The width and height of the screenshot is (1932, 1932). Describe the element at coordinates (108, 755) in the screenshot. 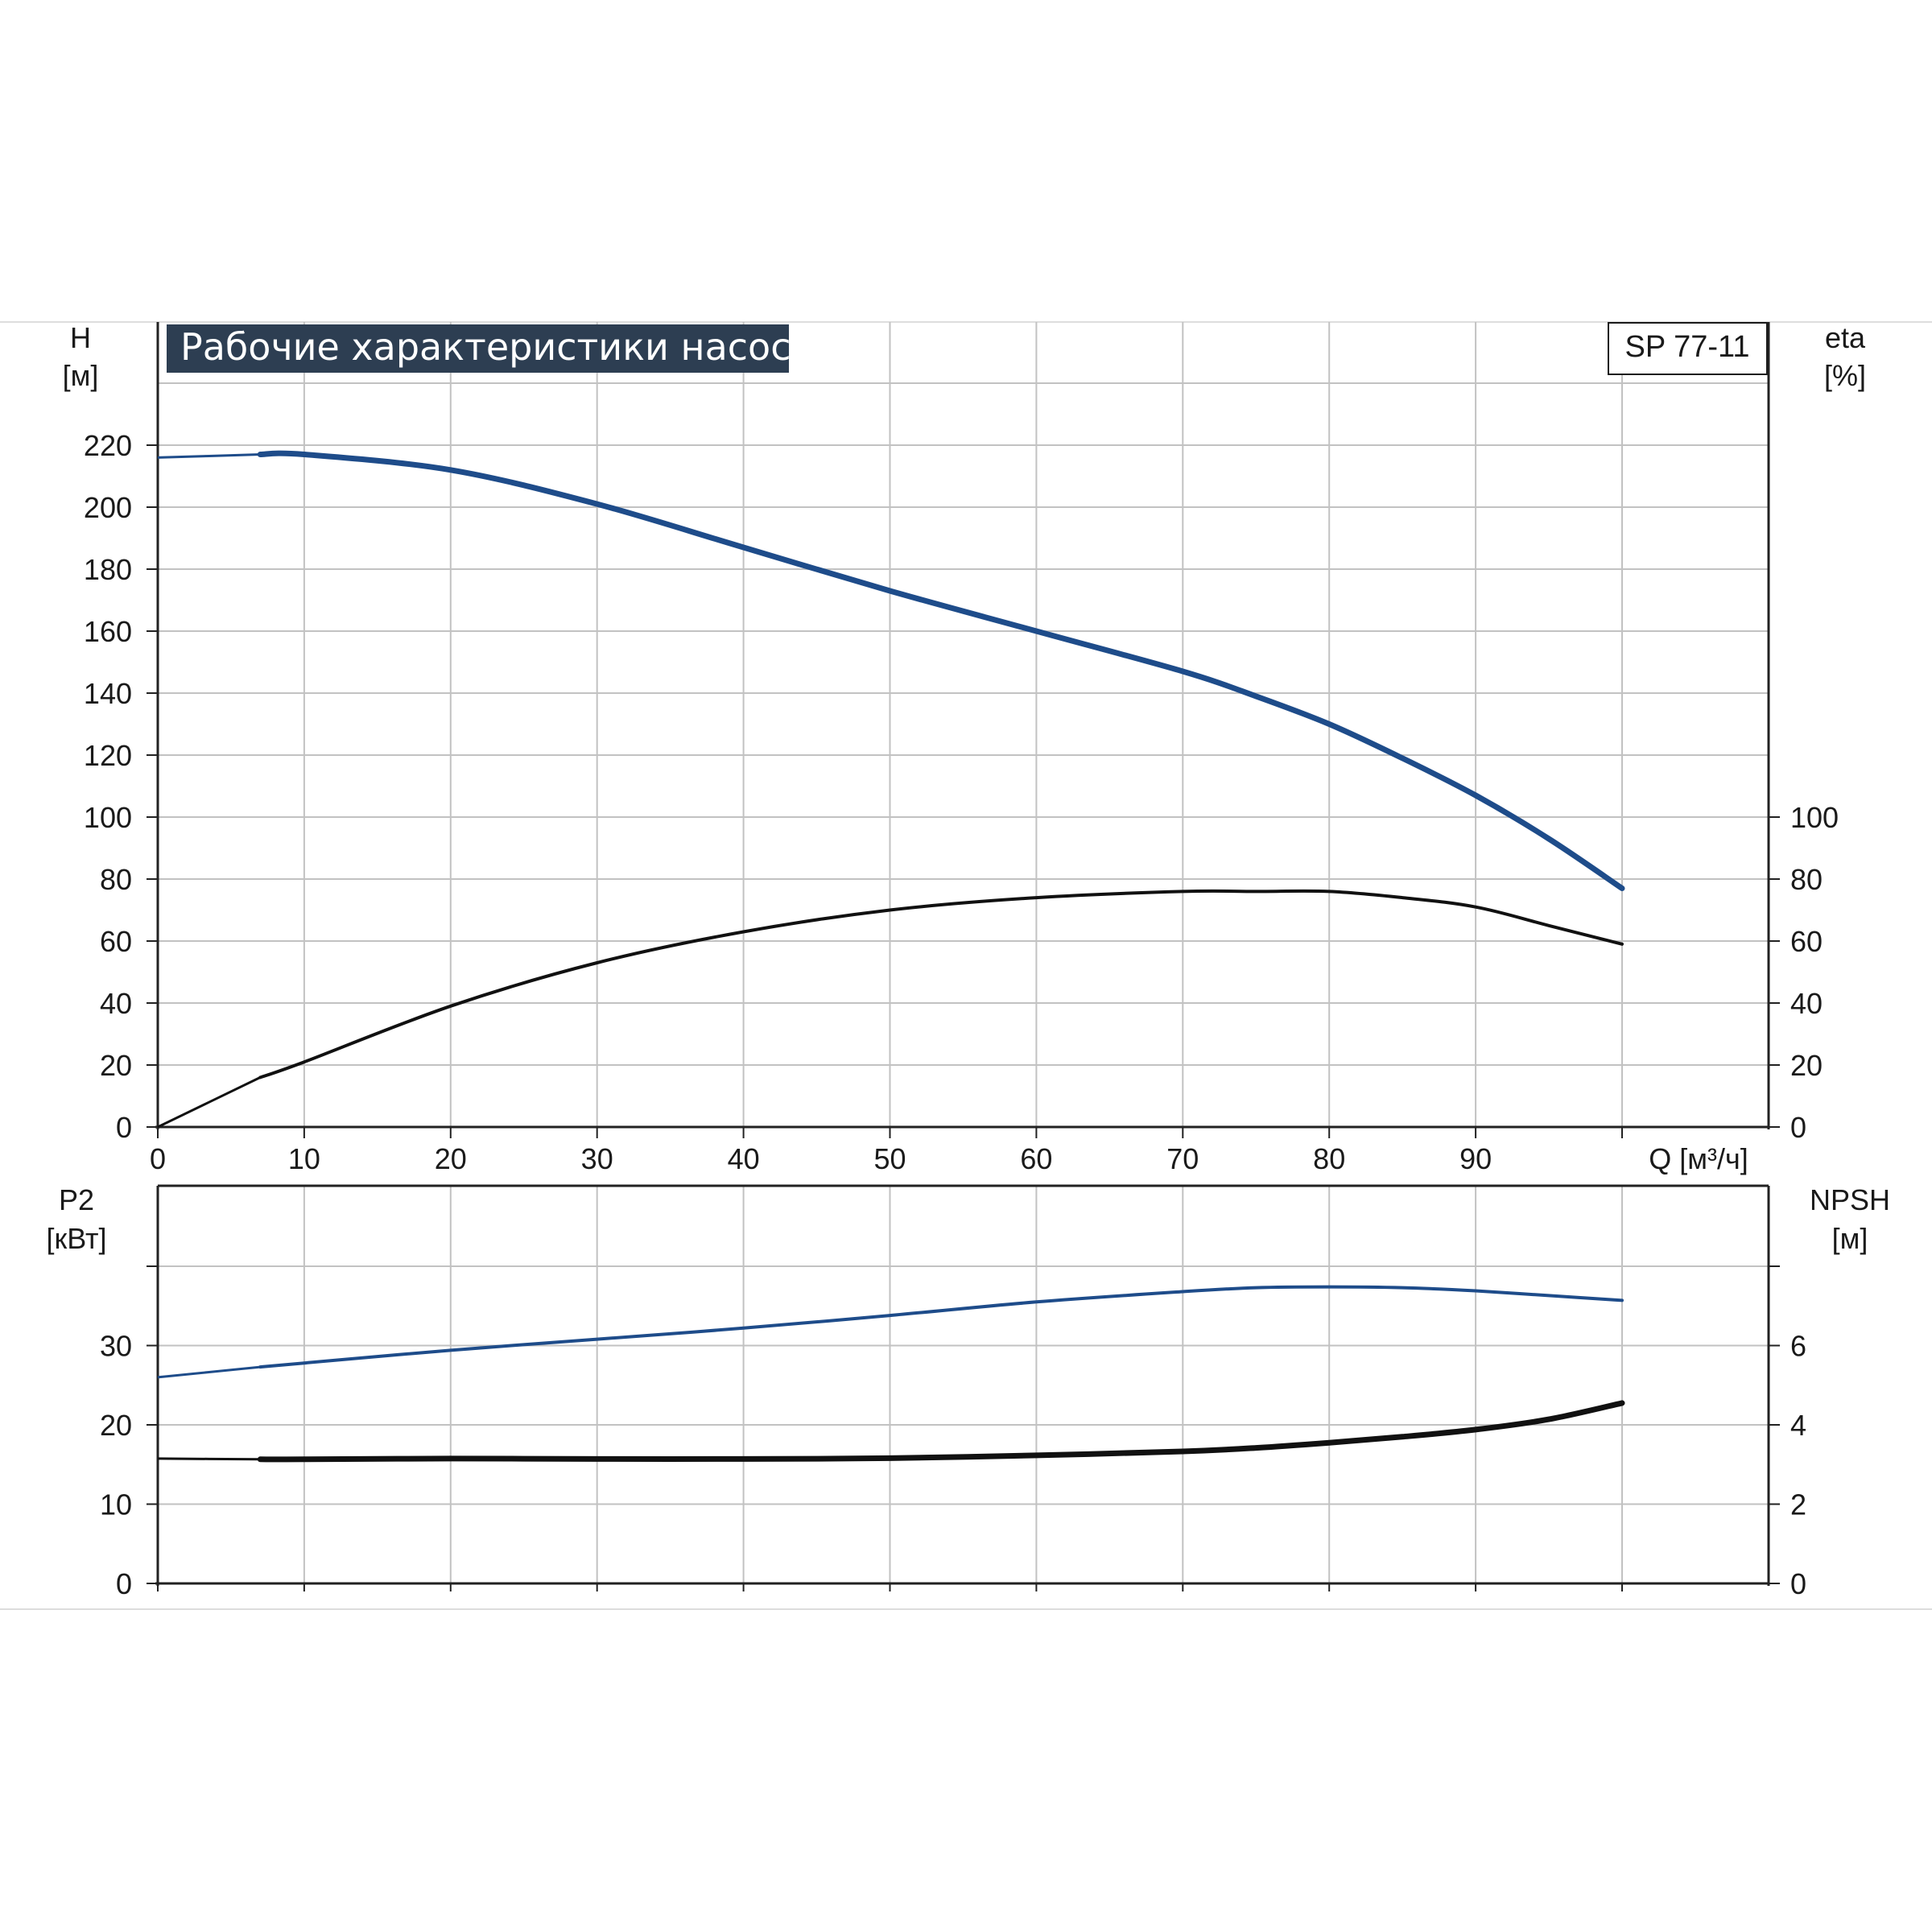

I see `top-left-tick-label: 120` at that location.